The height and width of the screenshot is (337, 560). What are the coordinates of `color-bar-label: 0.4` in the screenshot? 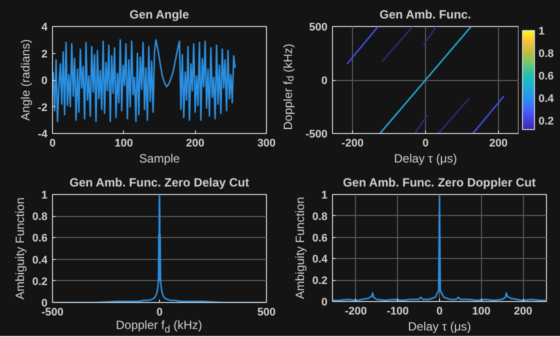 It's located at (546, 99).